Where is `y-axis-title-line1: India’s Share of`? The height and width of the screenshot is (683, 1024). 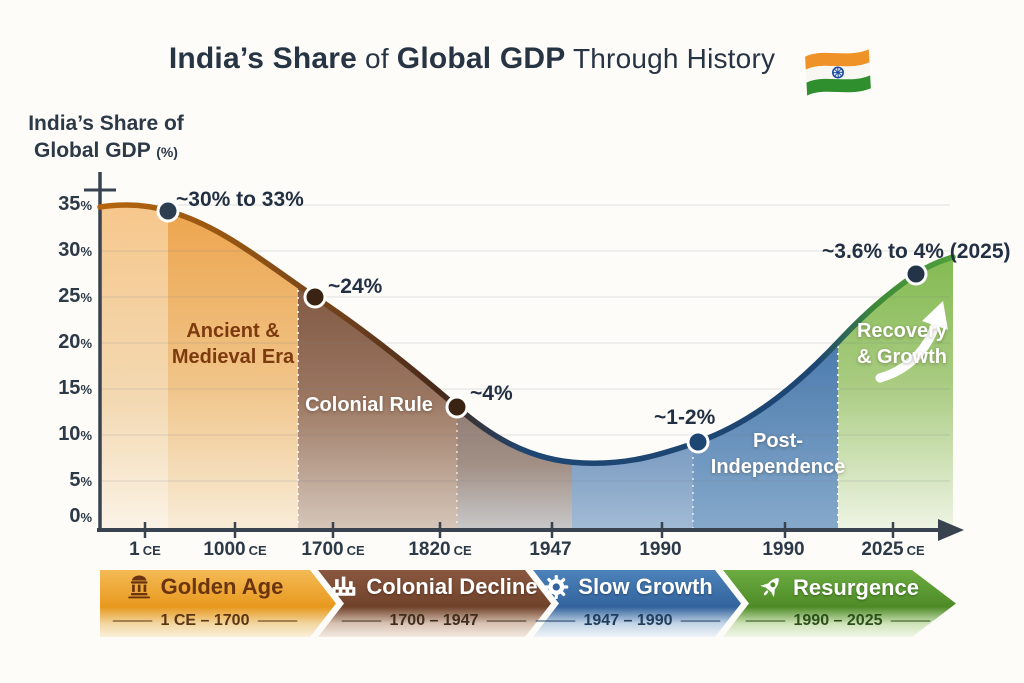
y-axis-title-line1: India’s Share of is located at coordinates (106, 123).